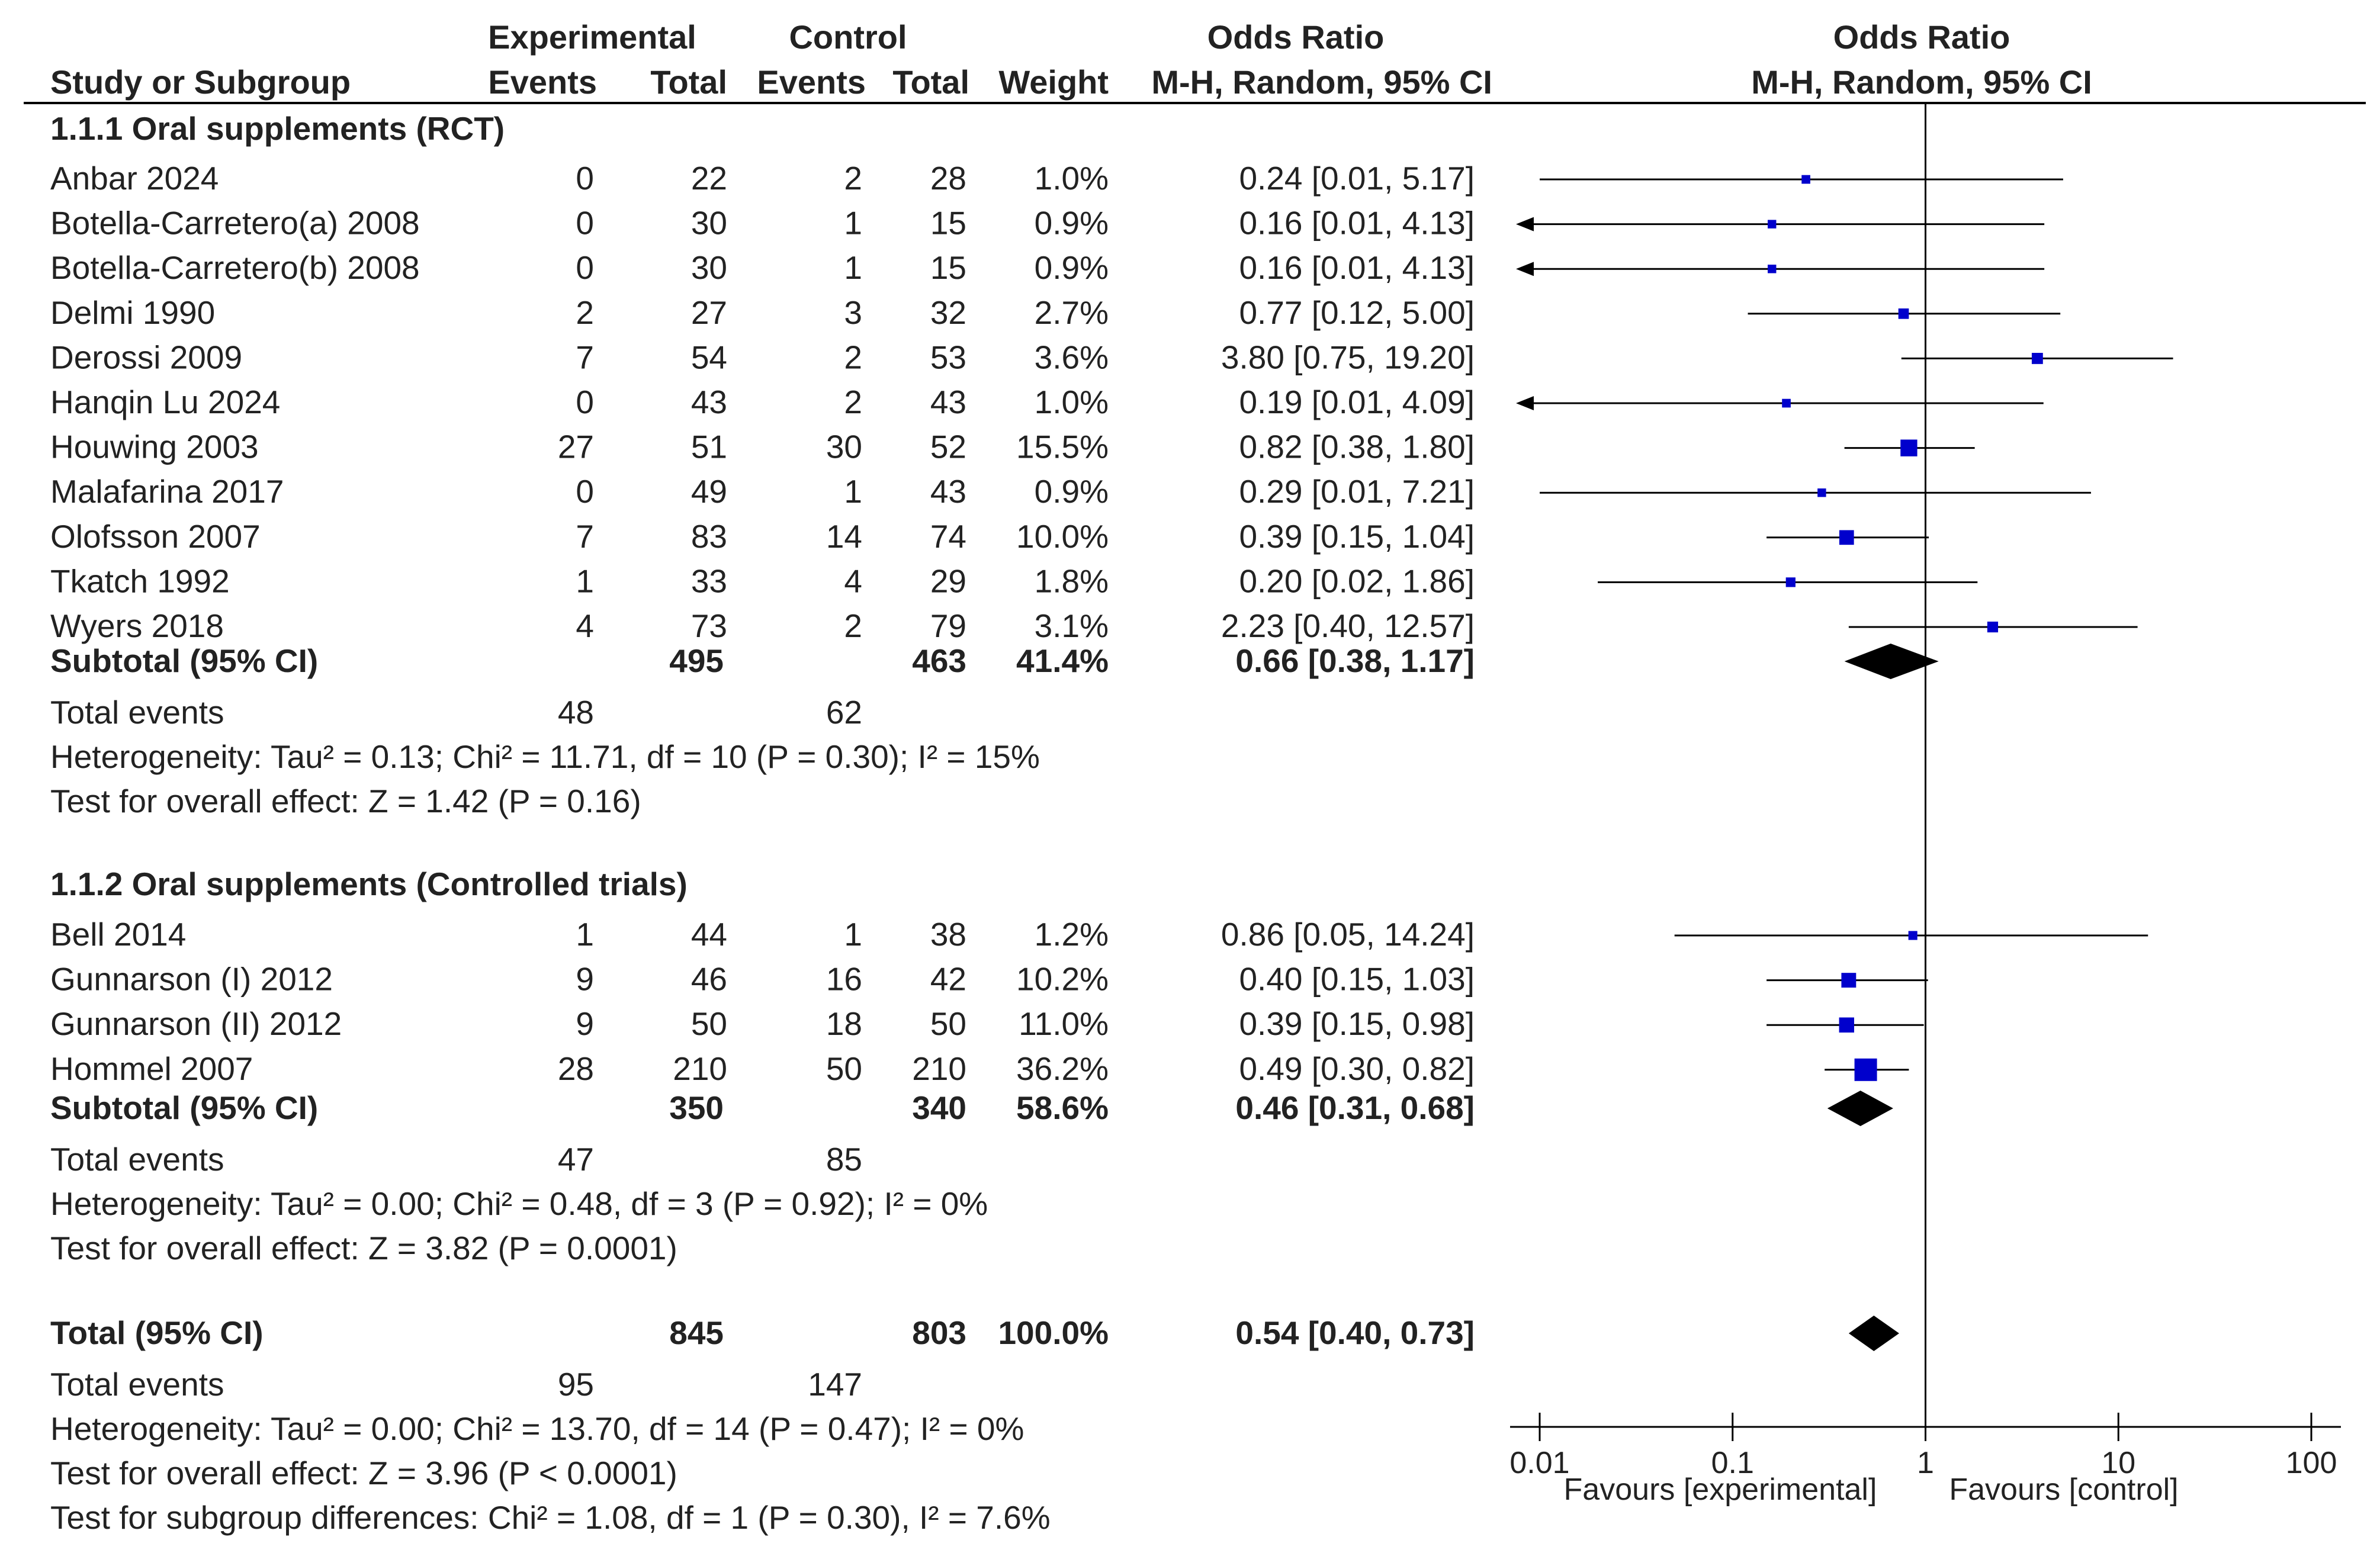 The image size is (2380, 1553). Describe the element at coordinates (689, 82) in the screenshot. I see `header-total-exp: Total` at that location.